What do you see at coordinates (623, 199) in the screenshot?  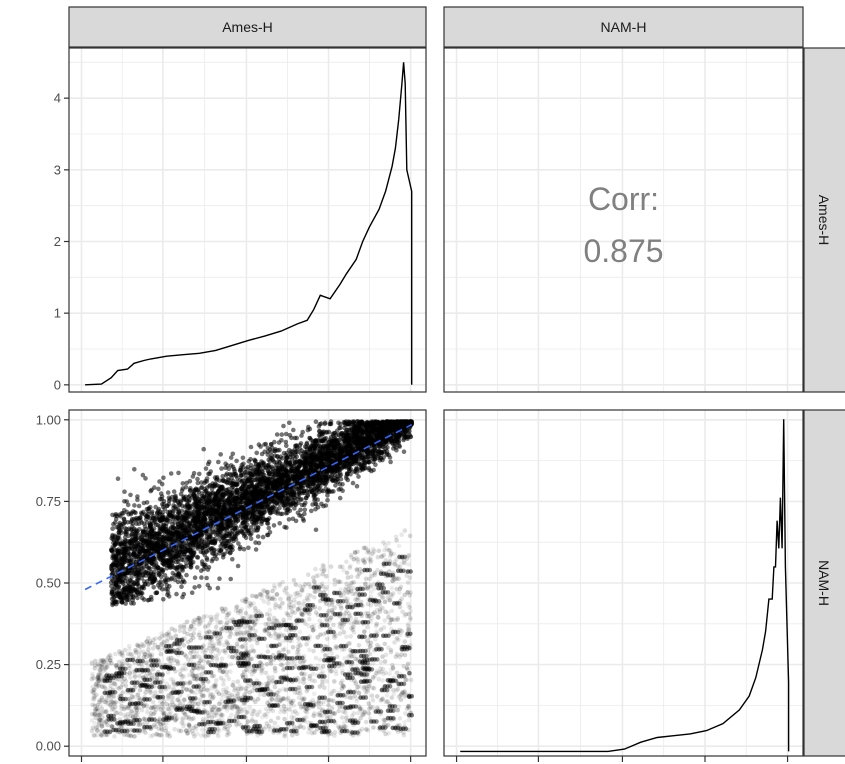 I see `correlation-label: Corr:` at bounding box center [623, 199].